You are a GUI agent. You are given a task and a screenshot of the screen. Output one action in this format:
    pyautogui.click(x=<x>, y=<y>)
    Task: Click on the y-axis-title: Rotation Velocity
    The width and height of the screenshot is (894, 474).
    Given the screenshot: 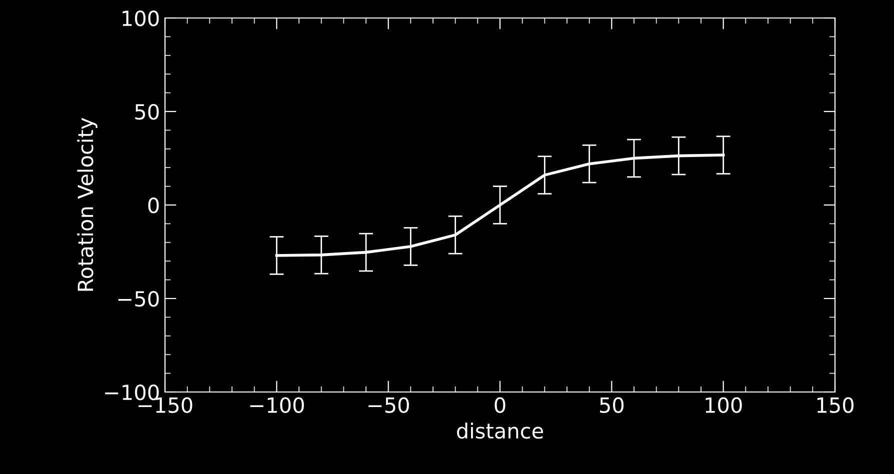 What is the action you would take?
    pyautogui.click(x=87, y=204)
    